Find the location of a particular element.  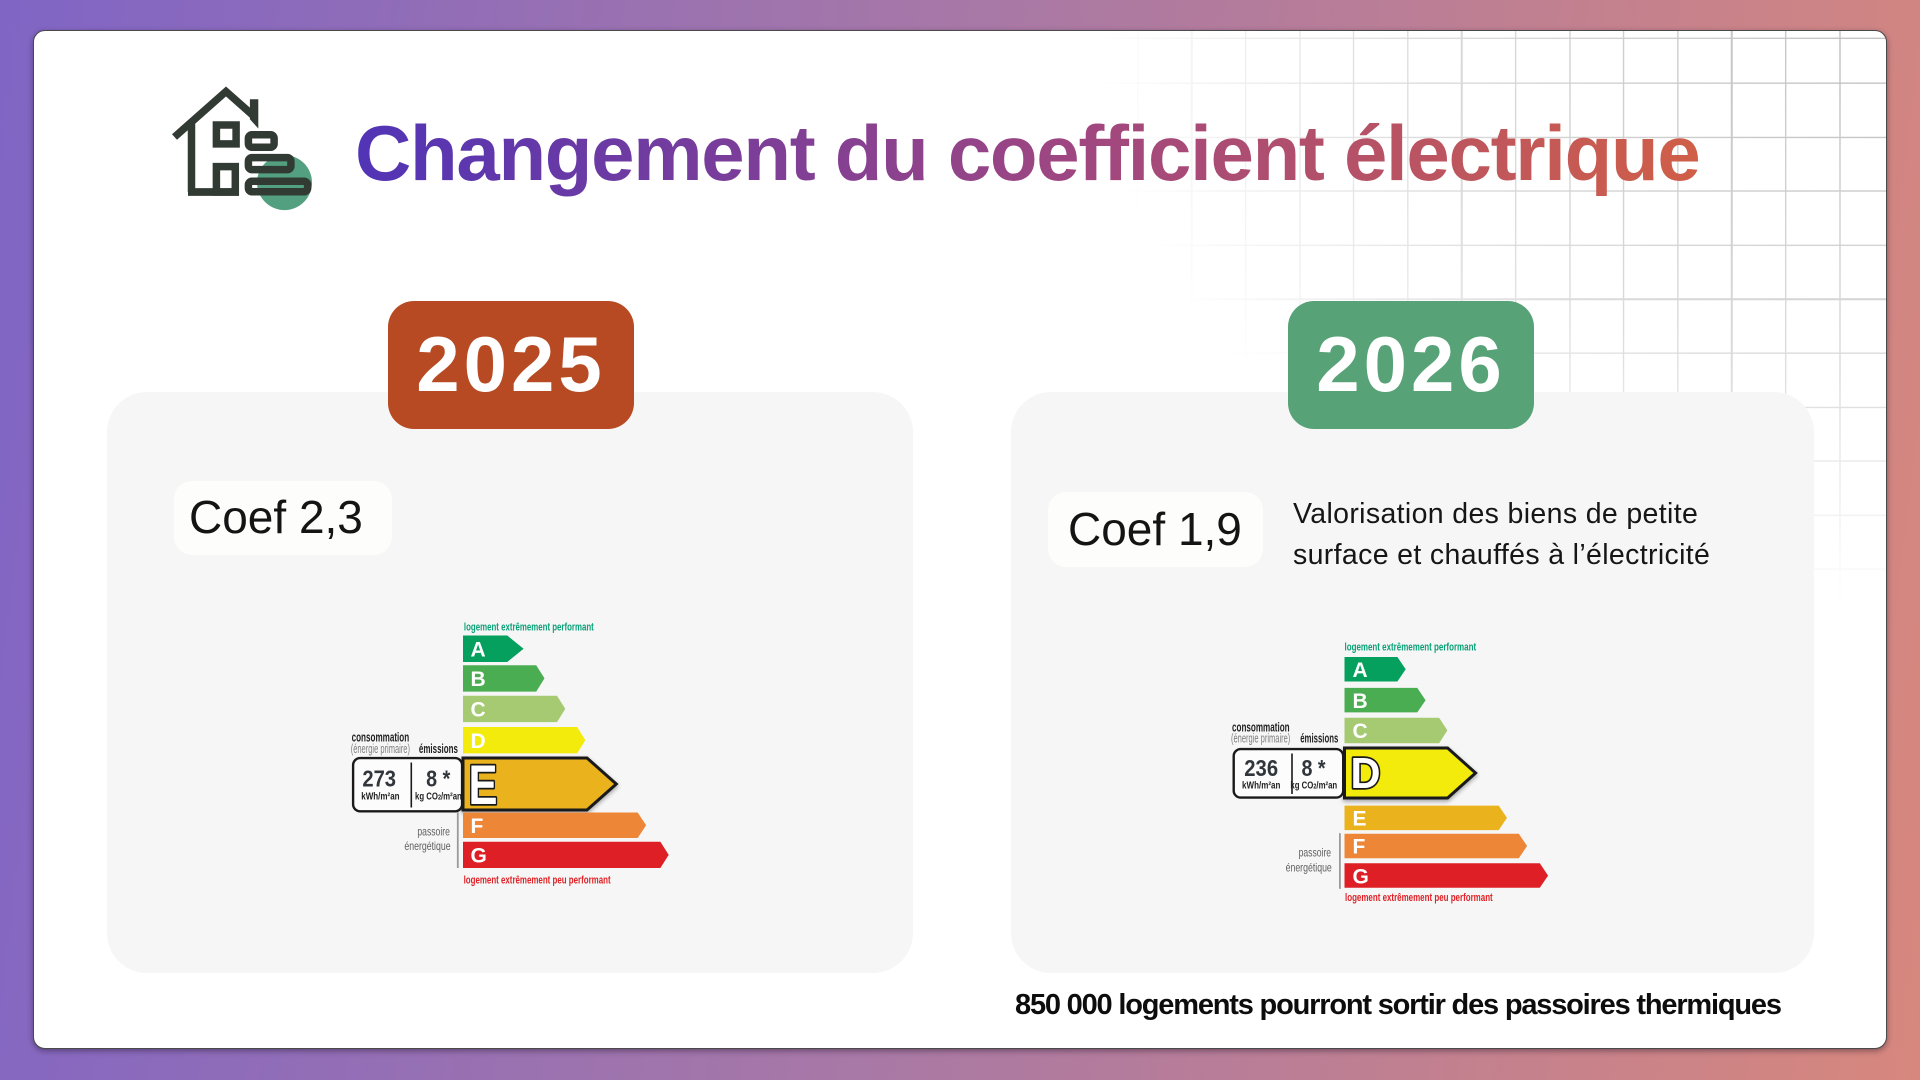

svg-text: 236 is located at coordinates (1261, 768).